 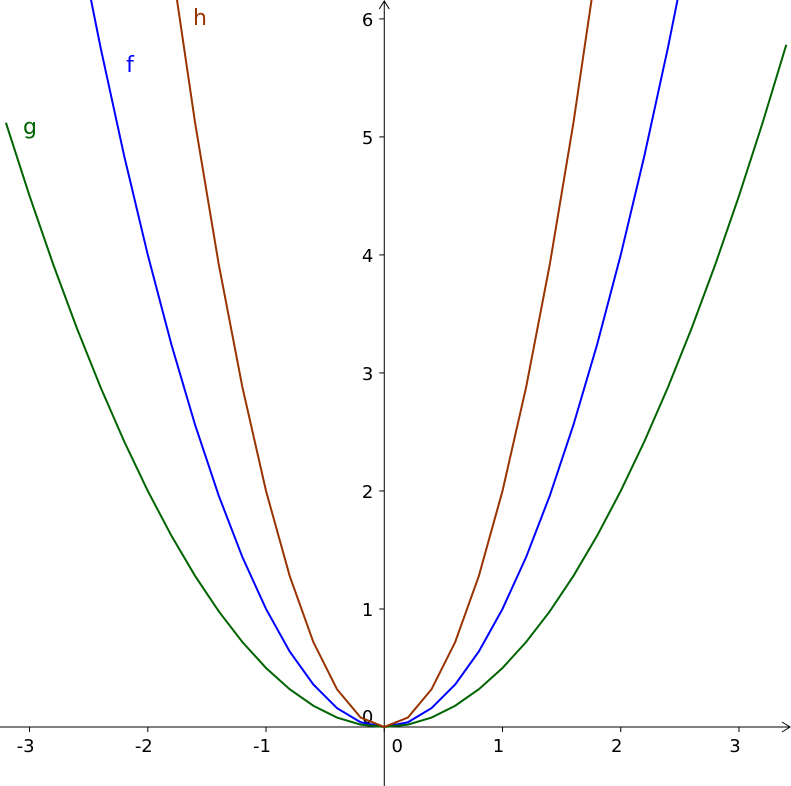 What do you see at coordinates (30, 127) in the screenshot?
I see `curve-label: g` at bounding box center [30, 127].